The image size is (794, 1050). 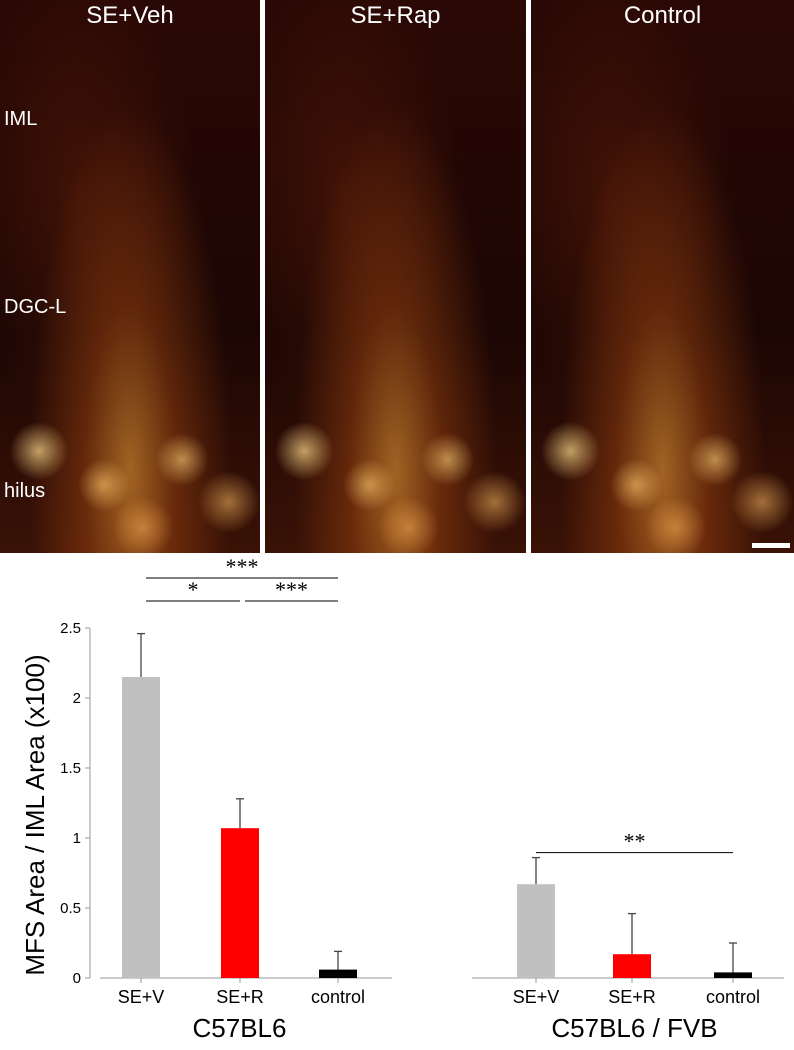 What do you see at coordinates (240, 1028) in the screenshot?
I see `group-label: C57BL6` at bounding box center [240, 1028].